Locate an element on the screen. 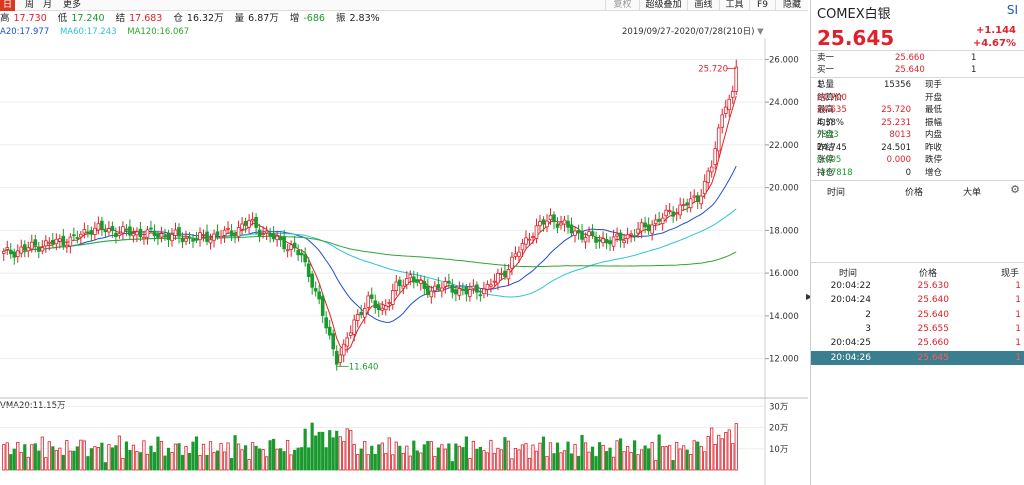  tick-row: 20:04:26 25.645 1 is located at coordinates (917, 357).